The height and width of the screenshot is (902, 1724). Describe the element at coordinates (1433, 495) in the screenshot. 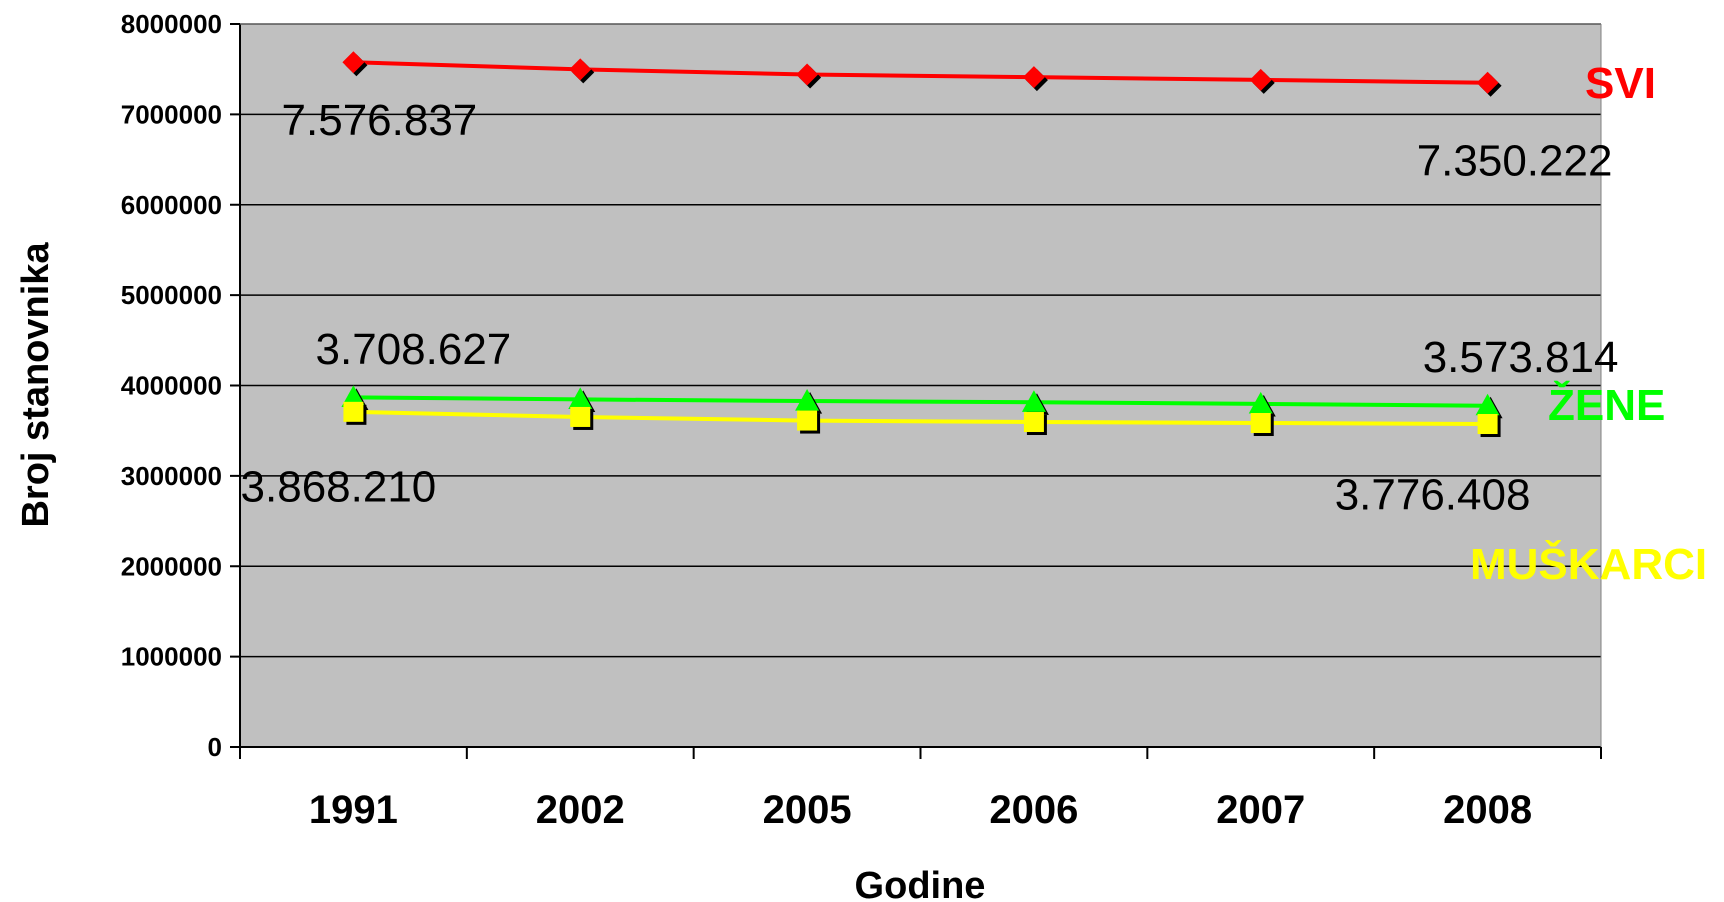

I see `data-label: 3.776.408` at that location.